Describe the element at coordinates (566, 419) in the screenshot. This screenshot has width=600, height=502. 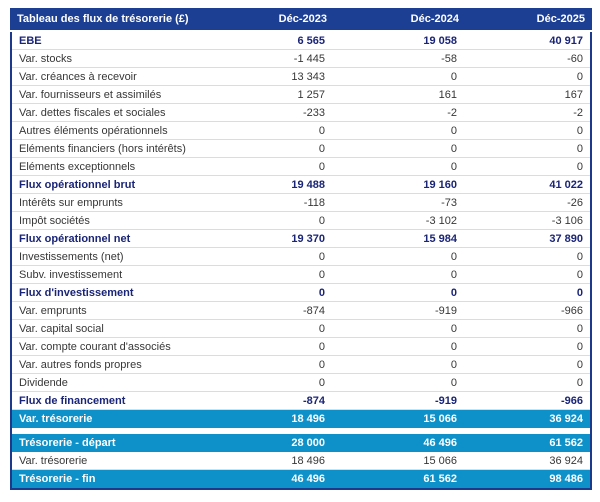
I see `row-value-dec-2025: 36 924` at that location.